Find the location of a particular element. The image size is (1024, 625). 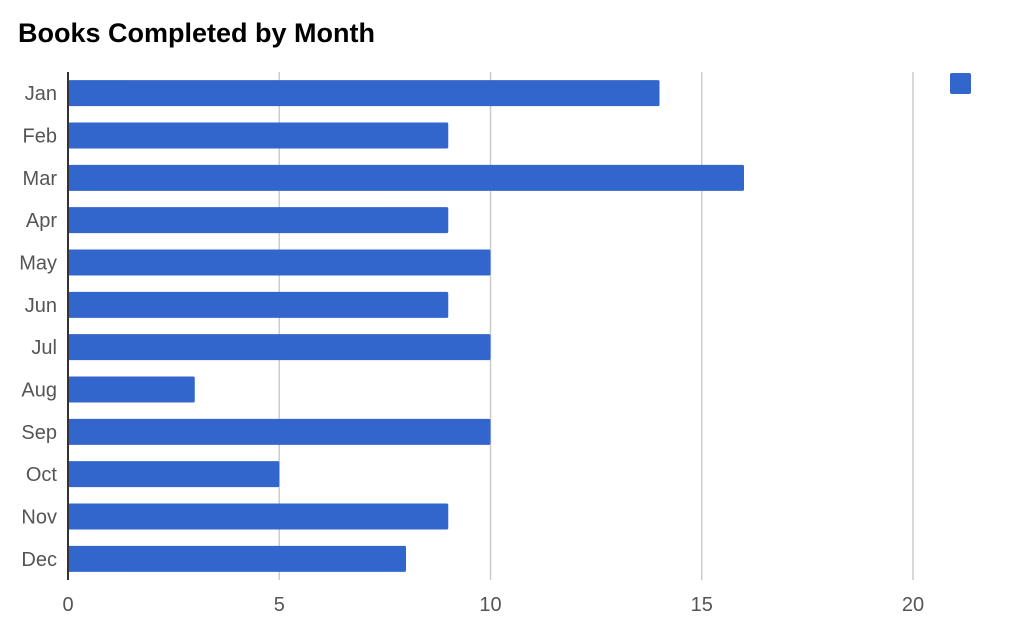

x-tick-label: 10 is located at coordinates (490, 605).